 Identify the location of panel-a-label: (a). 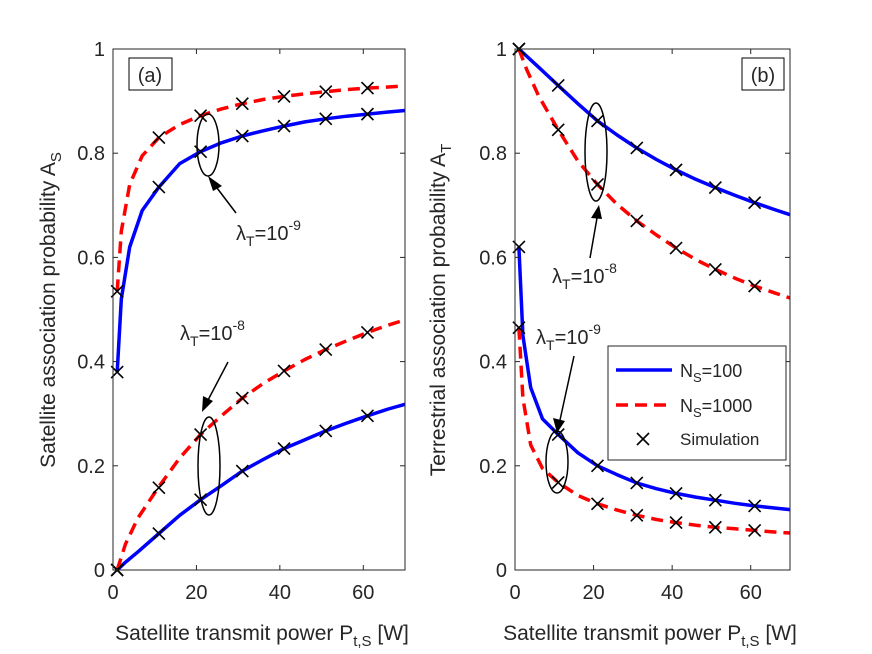
(150, 76).